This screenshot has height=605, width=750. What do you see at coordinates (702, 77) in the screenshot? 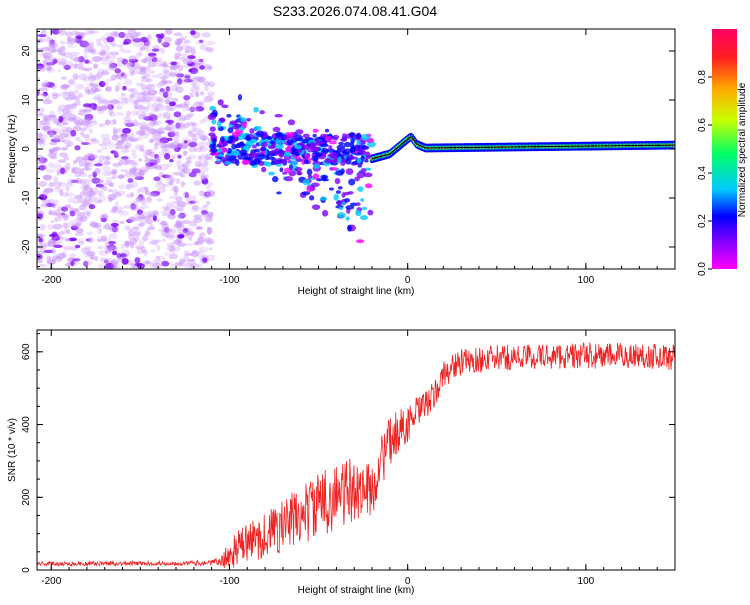
I see `colorbar-tick-label: 0.8` at bounding box center [702, 77].